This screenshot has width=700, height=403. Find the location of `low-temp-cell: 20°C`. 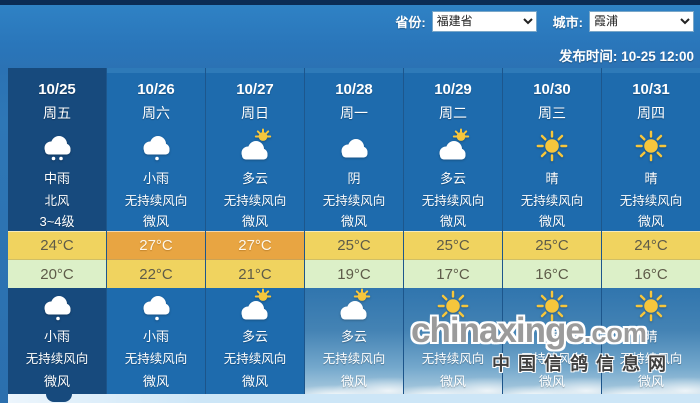

low-temp-cell: 20°C is located at coordinates (57, 274).